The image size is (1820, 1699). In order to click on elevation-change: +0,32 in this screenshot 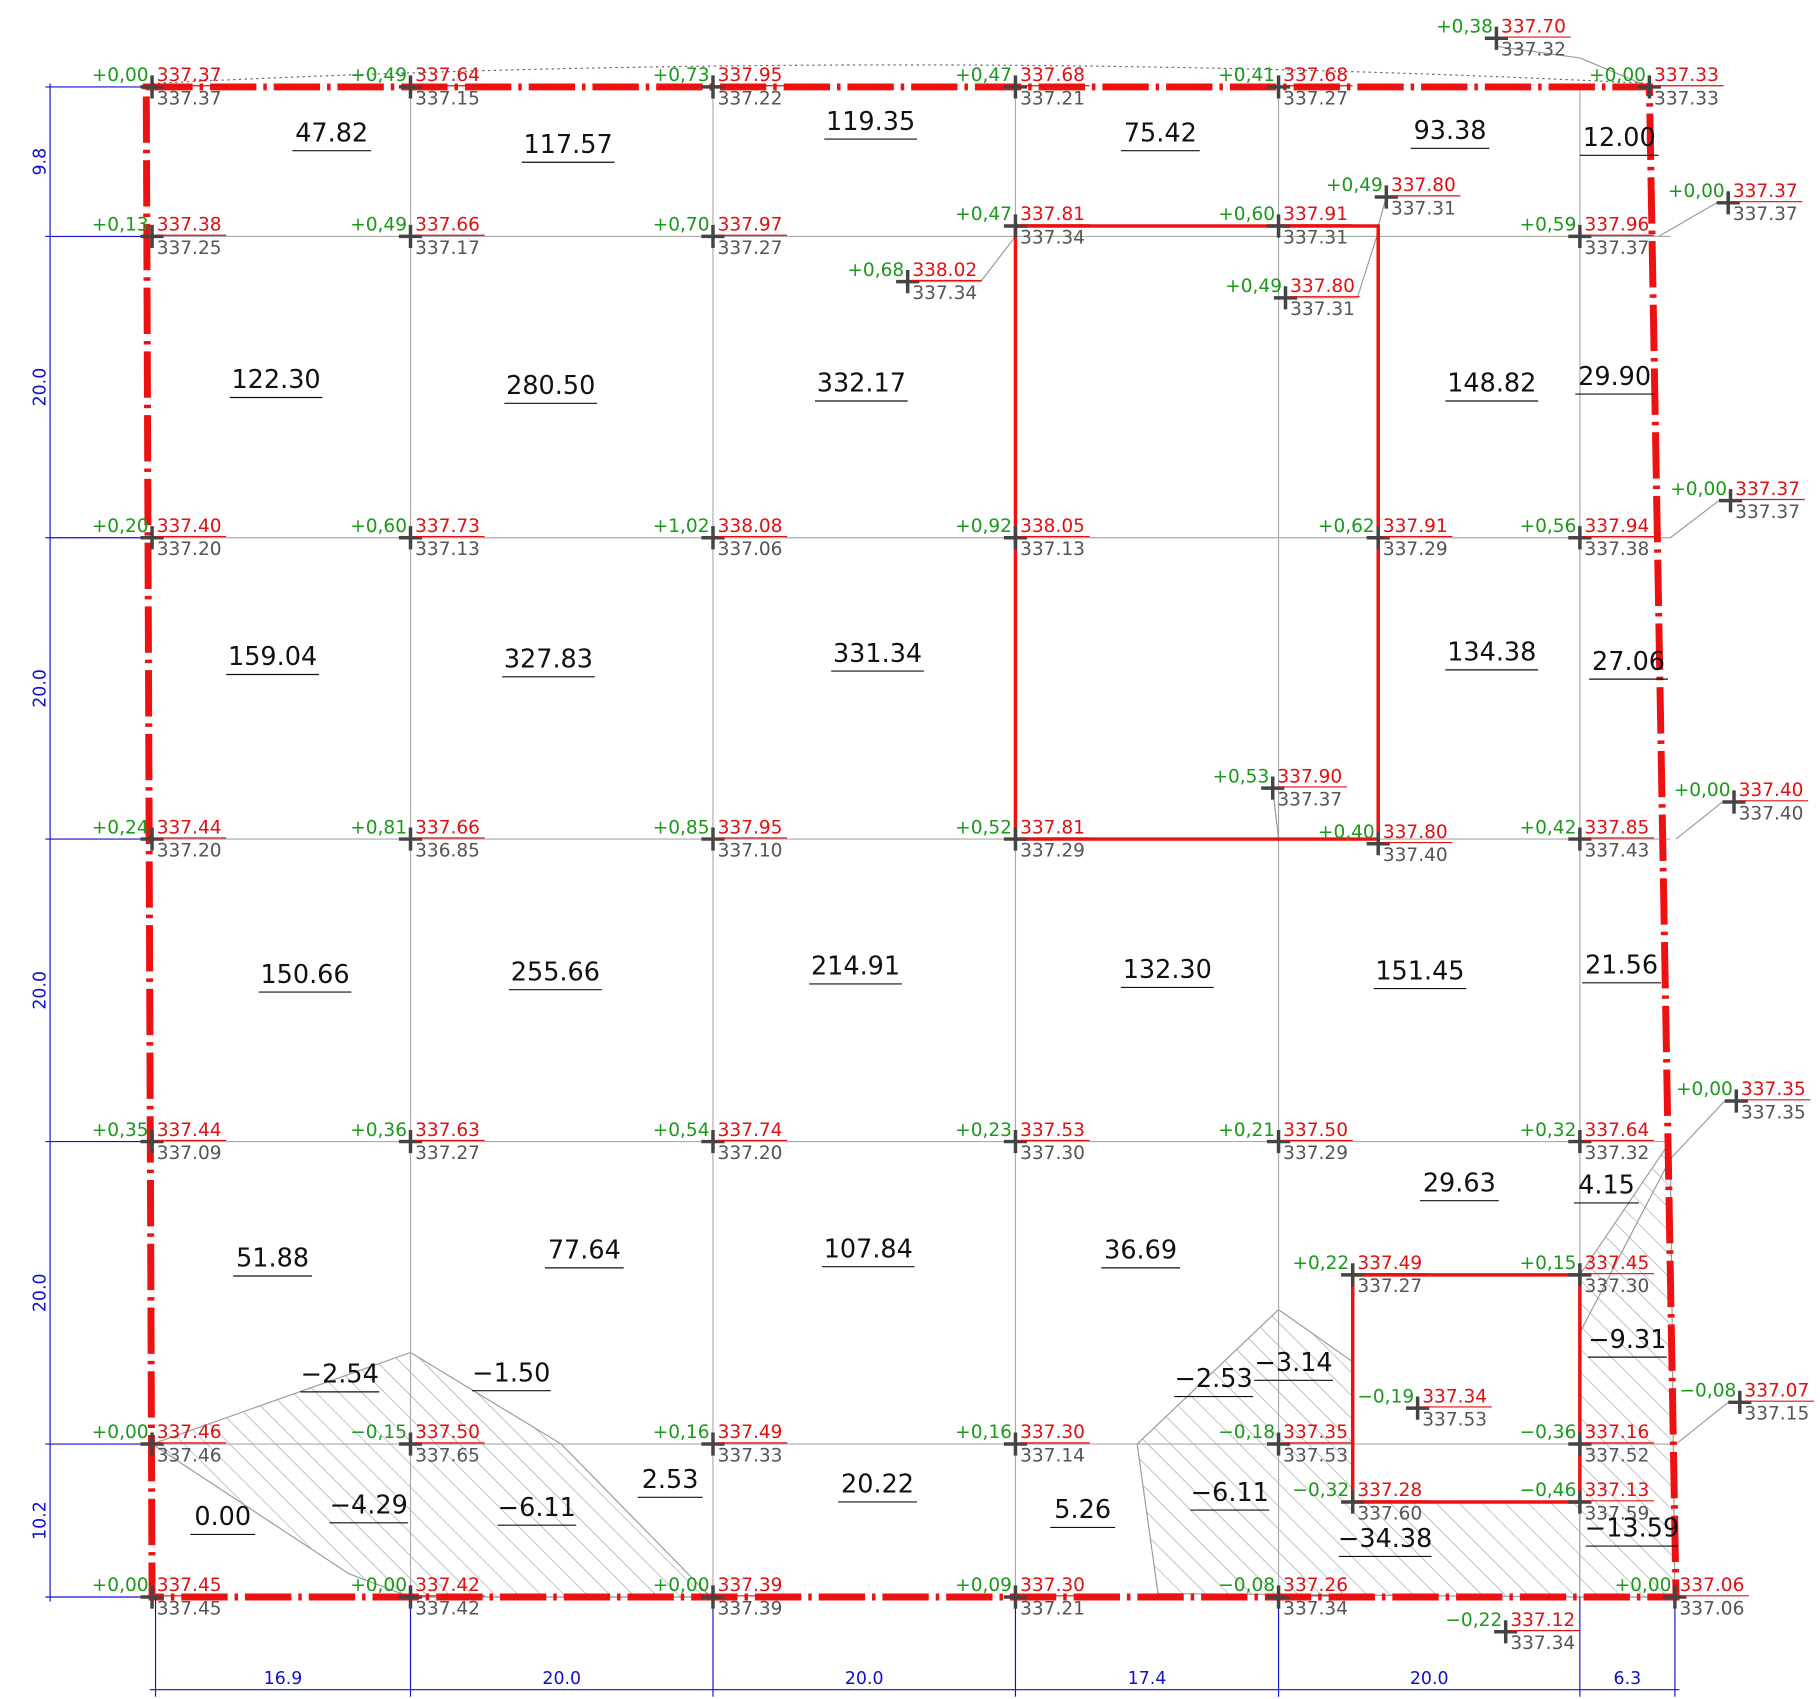, I will do `click(1548, 1130)`.